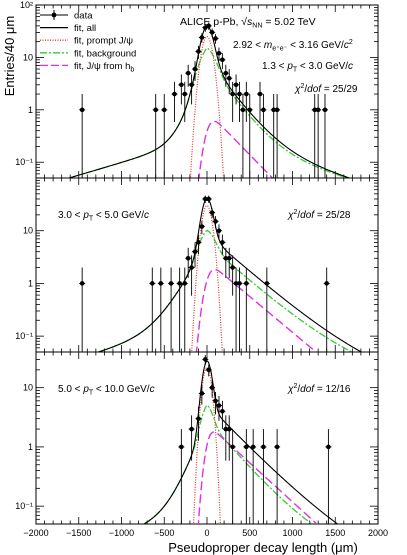 The image size is (407, 555). What do you see at coordinates (164, 533) in the screenshot?
I see `x-tick-label: −500` at bounding box center [164, 533].